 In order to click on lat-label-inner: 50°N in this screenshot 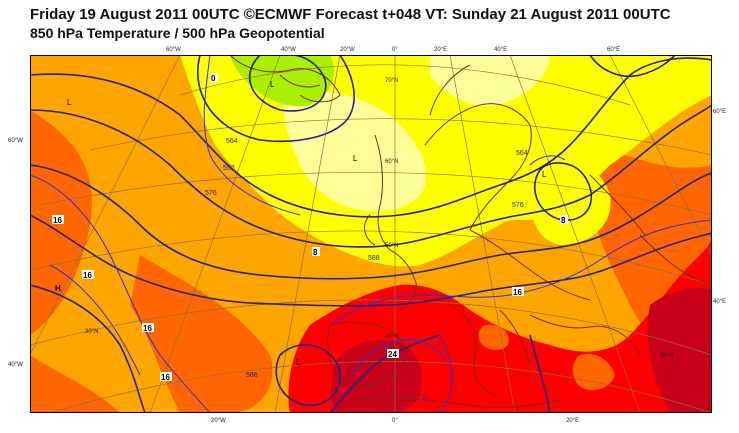, I will do `click(391, 246)`.